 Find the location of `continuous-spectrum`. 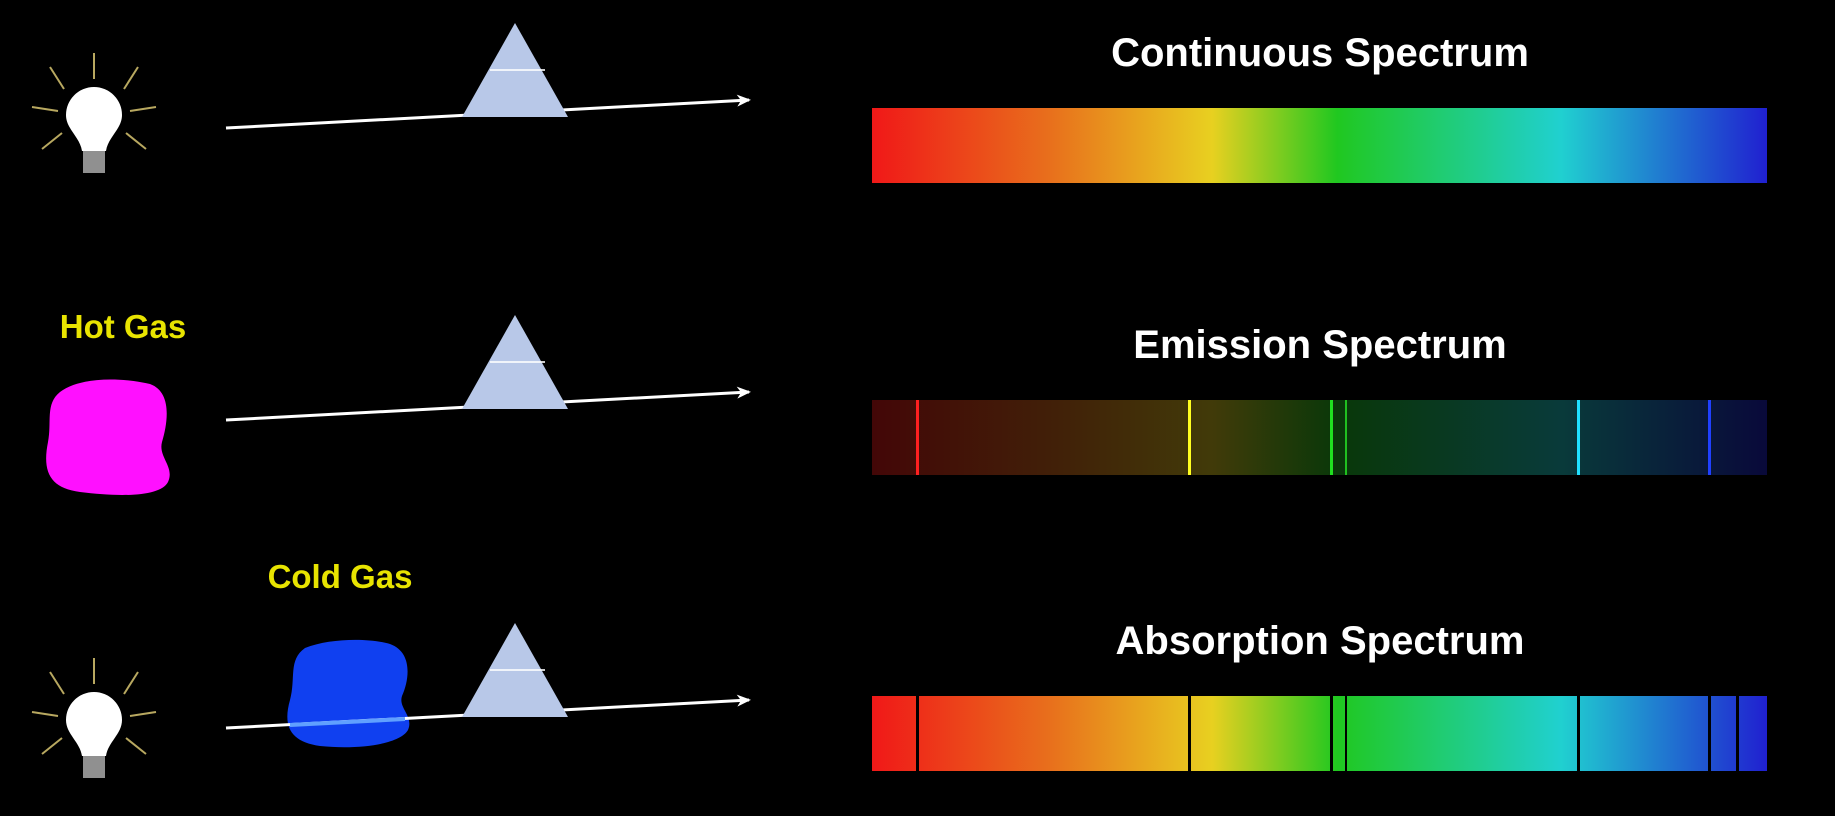

continuous-spectrum is located at coordinates (1319, 145).